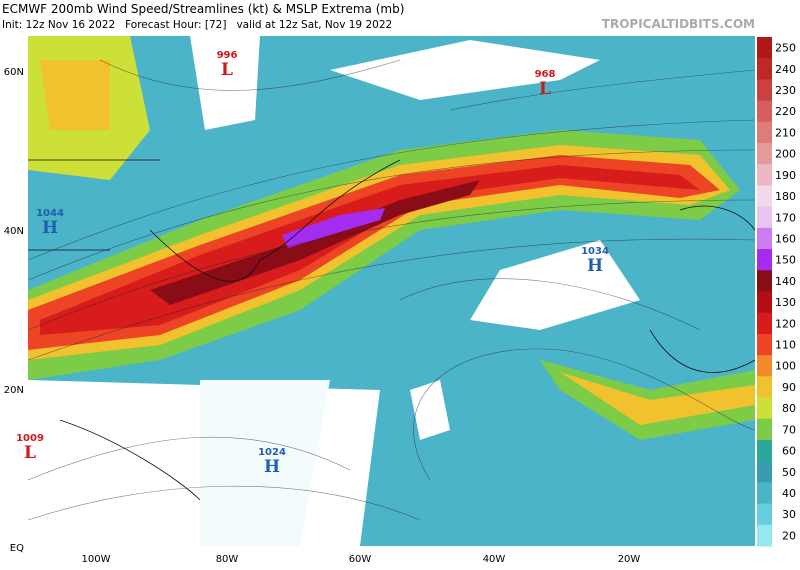 The image size is (800, 570). Describe the element at coordinates (96, 559) in the screenshot. I see `longitude-label: 100W` at that location.